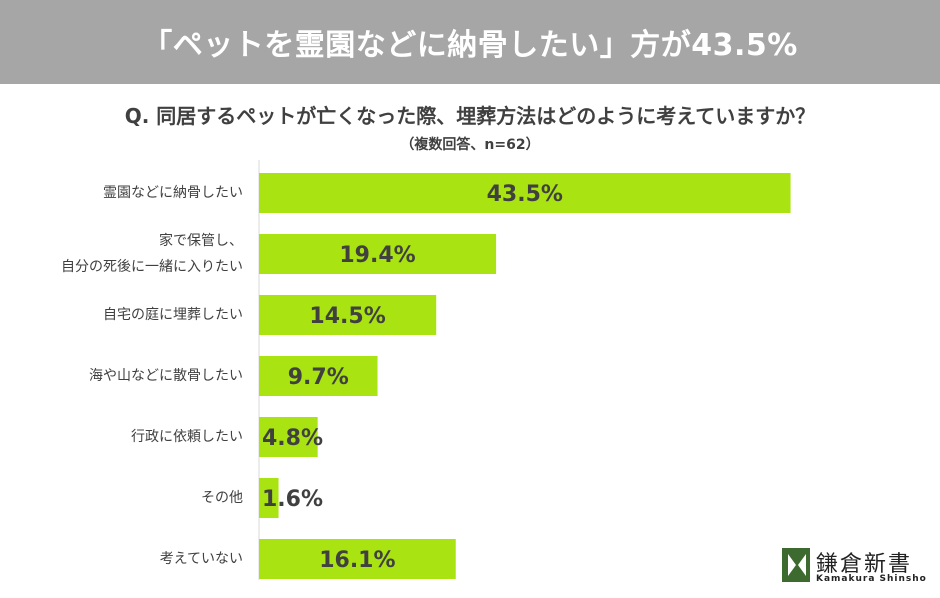 The width and height of the screenshot is (940, 598). Describe the element at coordinates (166, 376) in the screenshot. I see `category-label: 海や山などに散骨したい` at that location.